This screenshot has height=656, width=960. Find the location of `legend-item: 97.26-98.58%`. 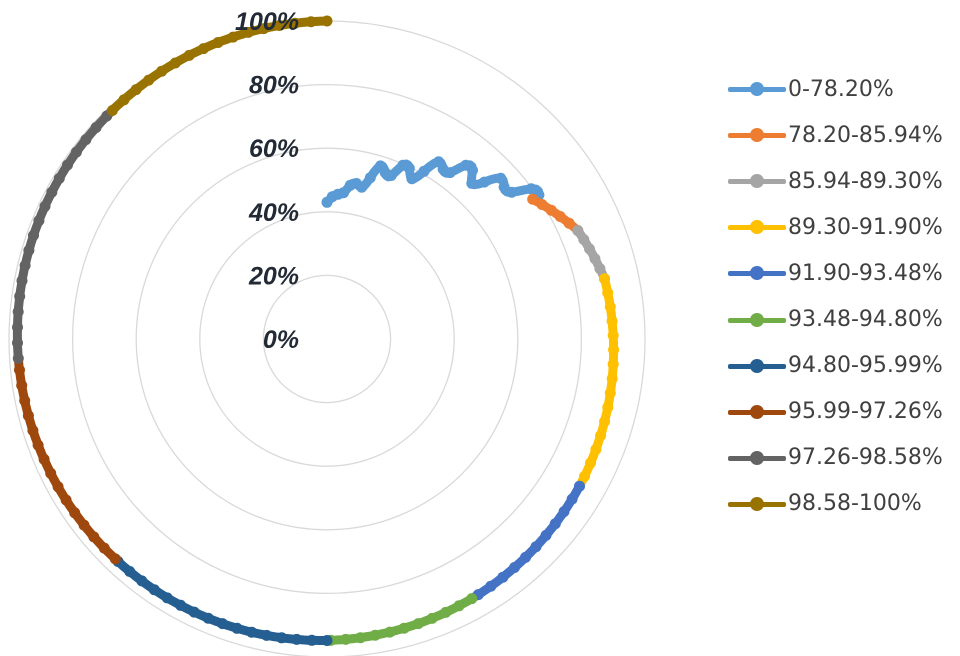

legend-item: 97.26-98.58% is located at coordinates (842, 458).